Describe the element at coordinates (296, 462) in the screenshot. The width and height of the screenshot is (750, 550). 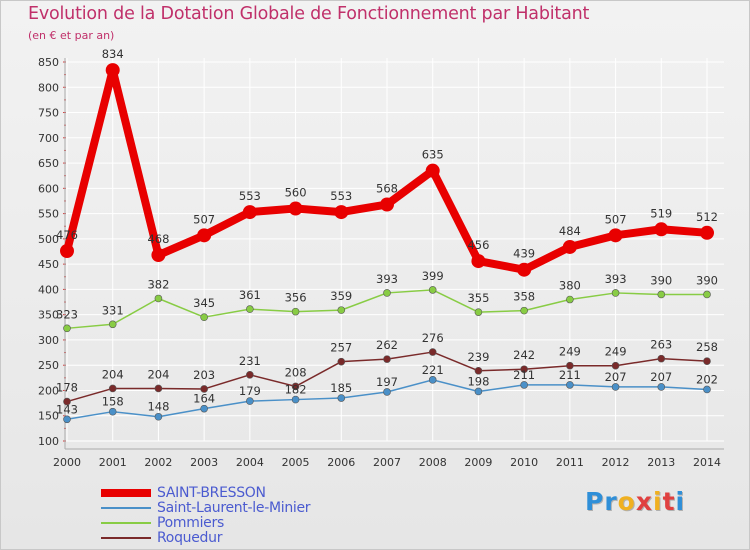
I see `x-tick-label: 2005` at that location.